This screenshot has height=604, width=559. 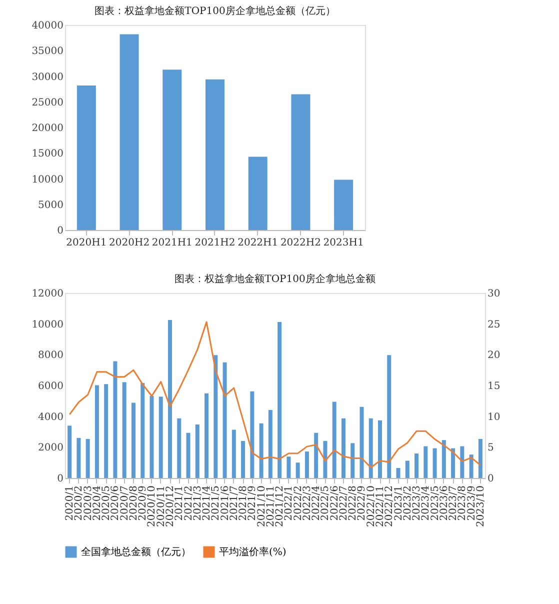 I want to click on x-tick-label: 2020/7, so click(x=124, y=503).